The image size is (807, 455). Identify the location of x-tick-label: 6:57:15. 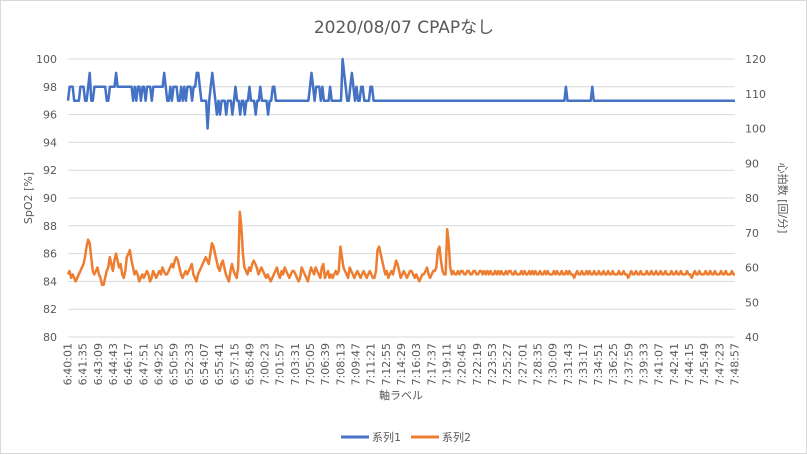
(234, 364).